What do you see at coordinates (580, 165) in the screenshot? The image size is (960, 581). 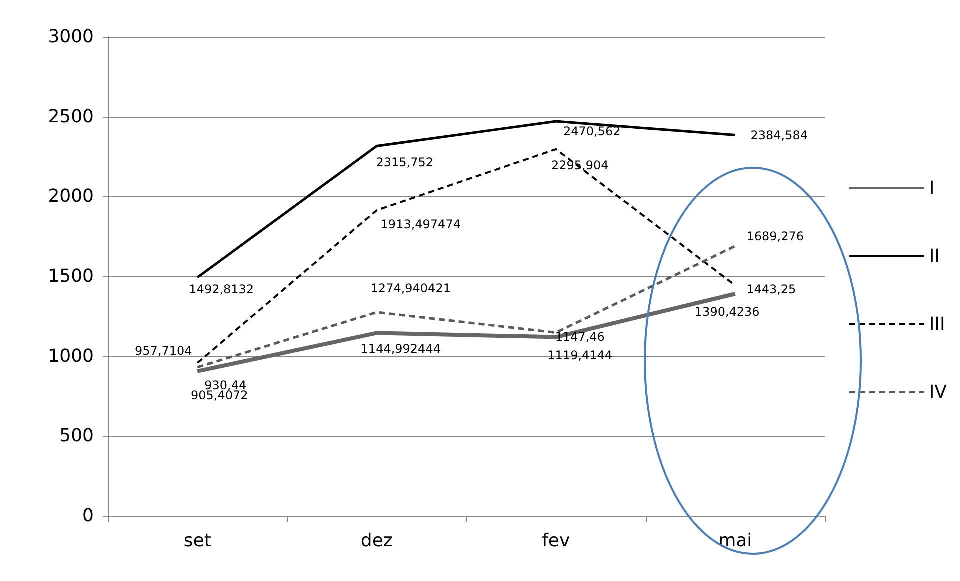 I see `data-label: 2295,904` at bounding box center [580, 165].